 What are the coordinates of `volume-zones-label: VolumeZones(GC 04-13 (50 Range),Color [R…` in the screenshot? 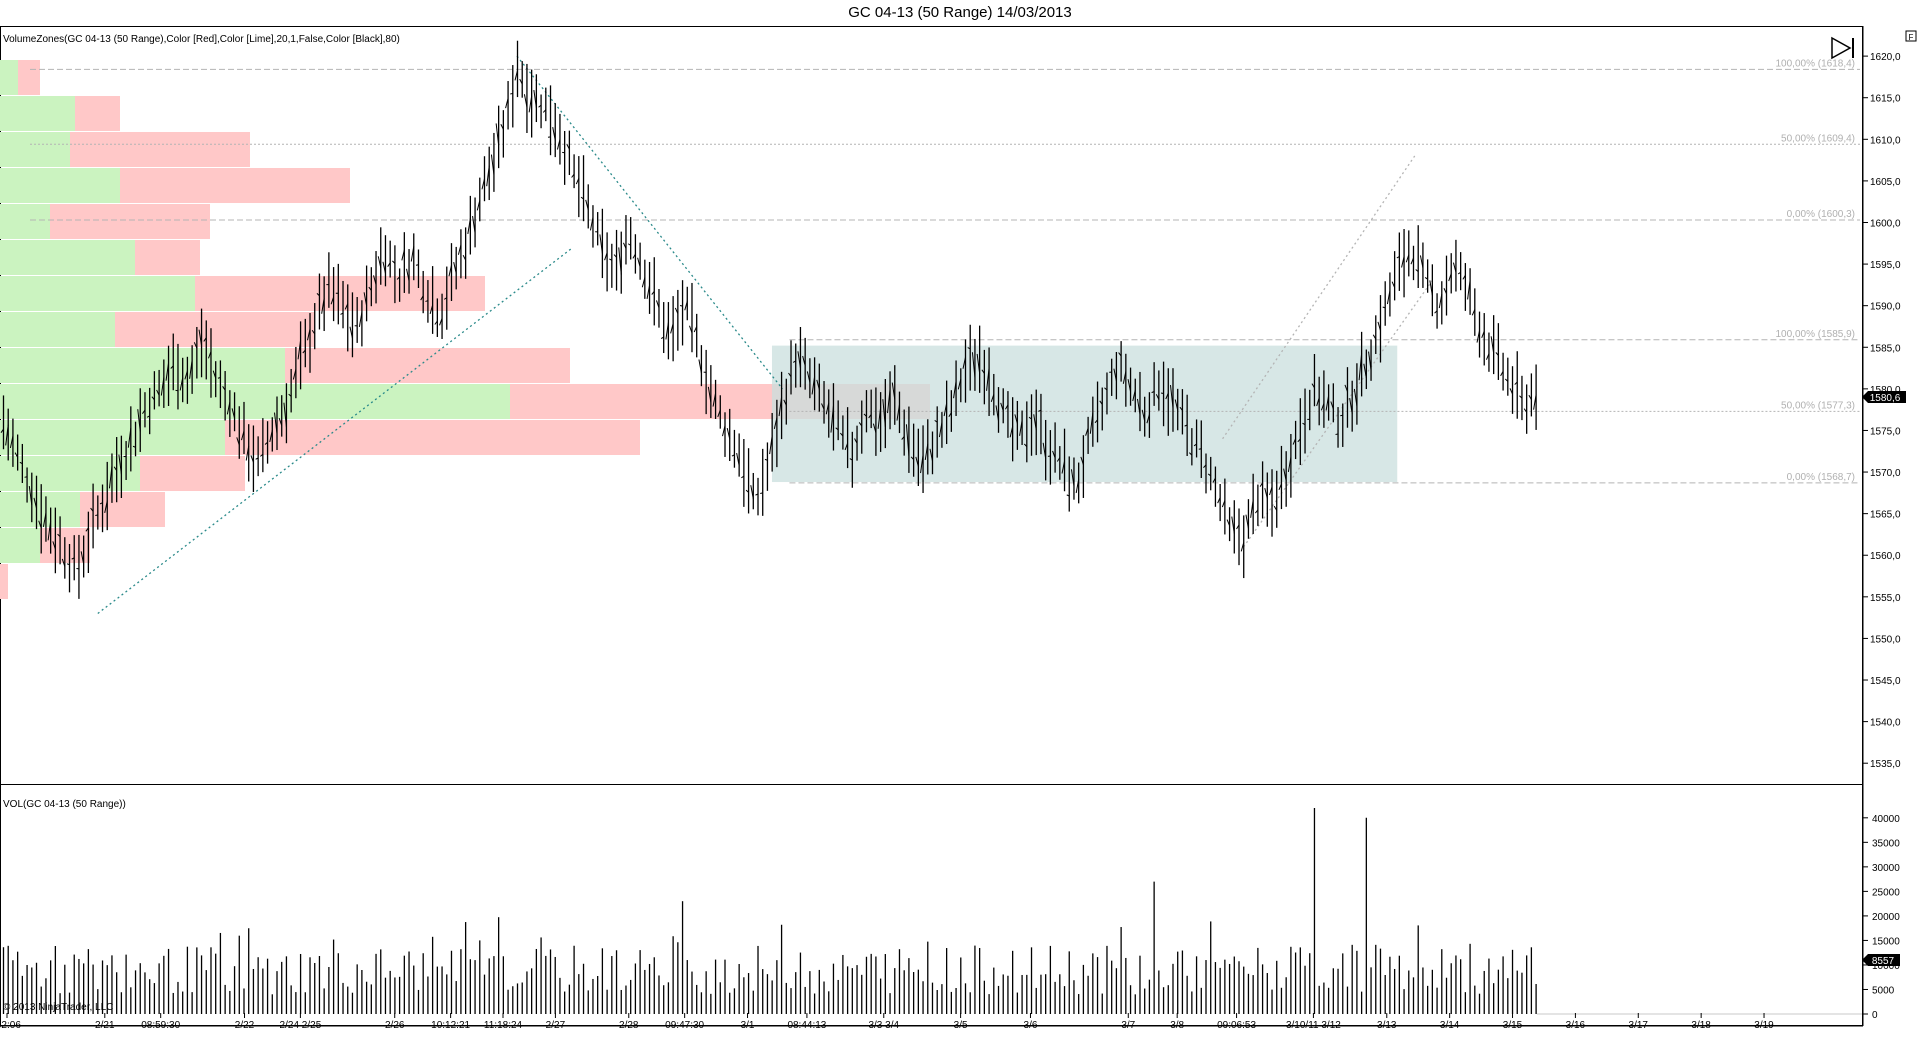 It's located at (201, 39).